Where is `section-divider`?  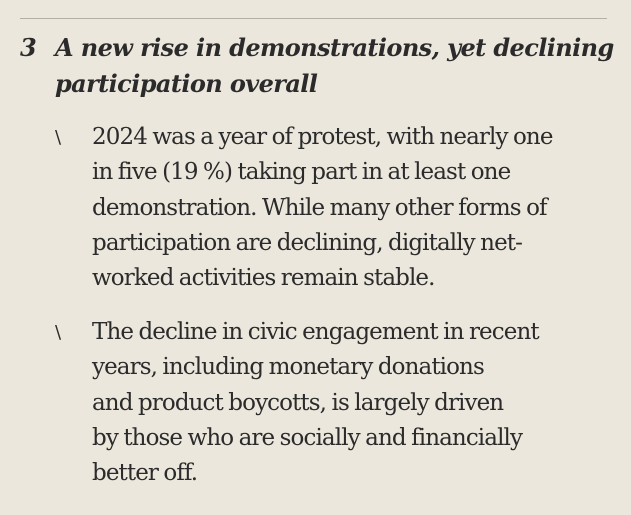 section-divider is located at coordinates (313, 18).